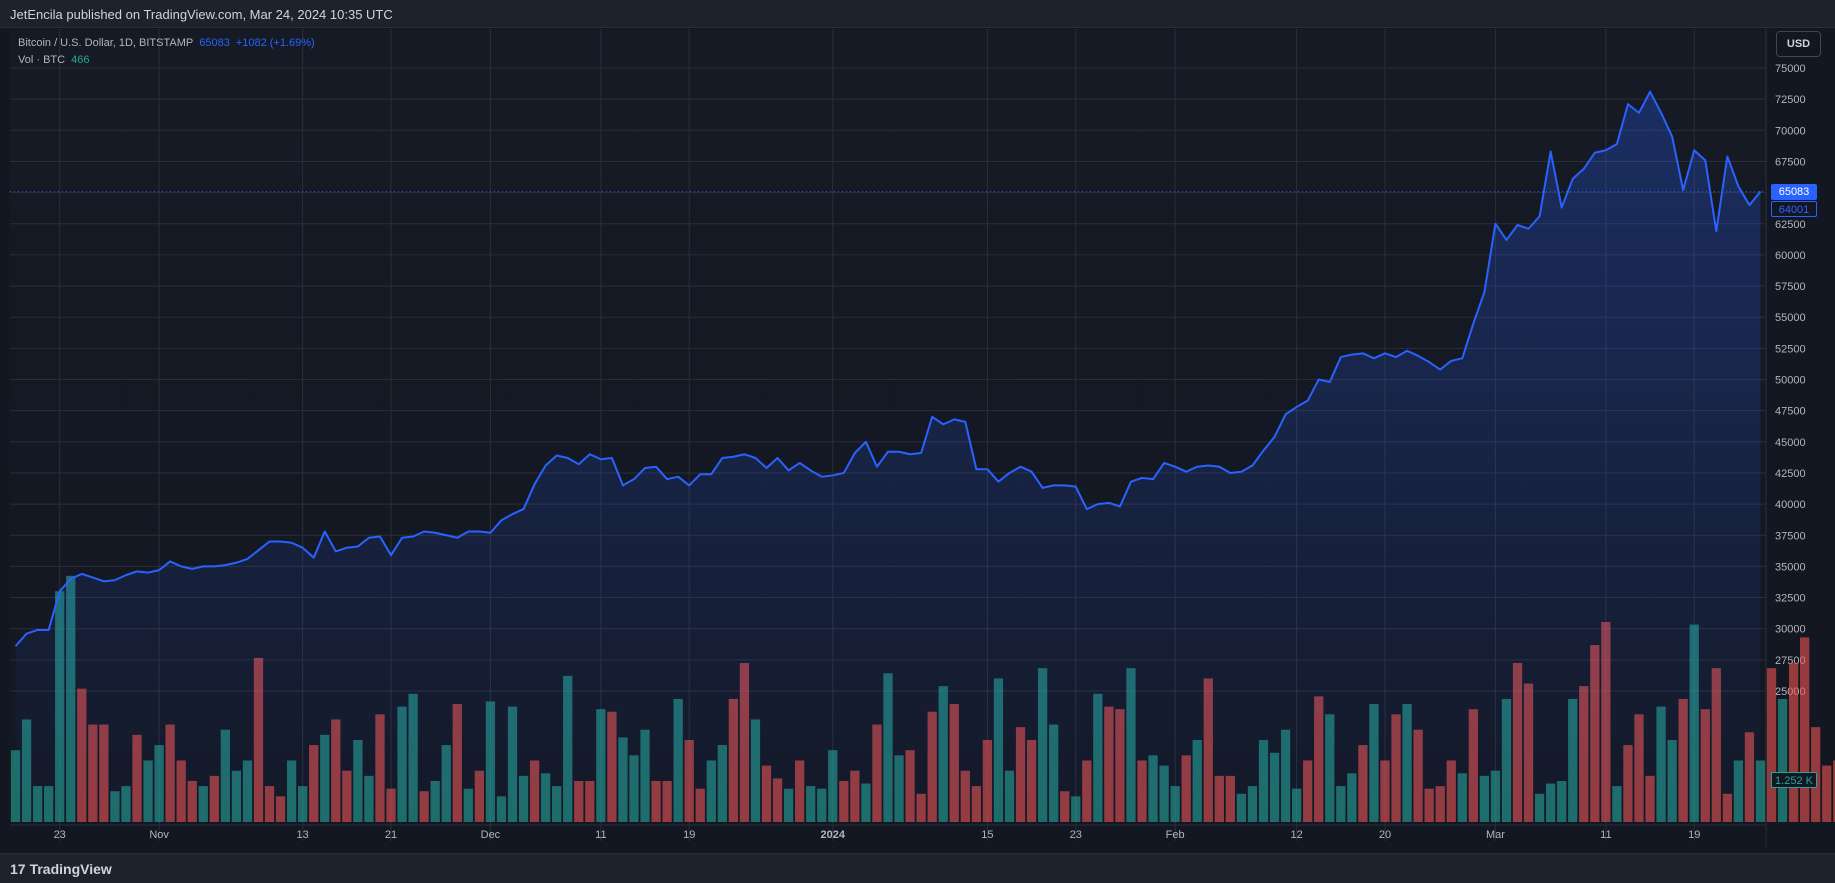 The height and width of the screenshot is (883, 1835). Describe the element at coordinates (1790, 505) in the screenshot. I see `y-tick-label: 40000` at that location.